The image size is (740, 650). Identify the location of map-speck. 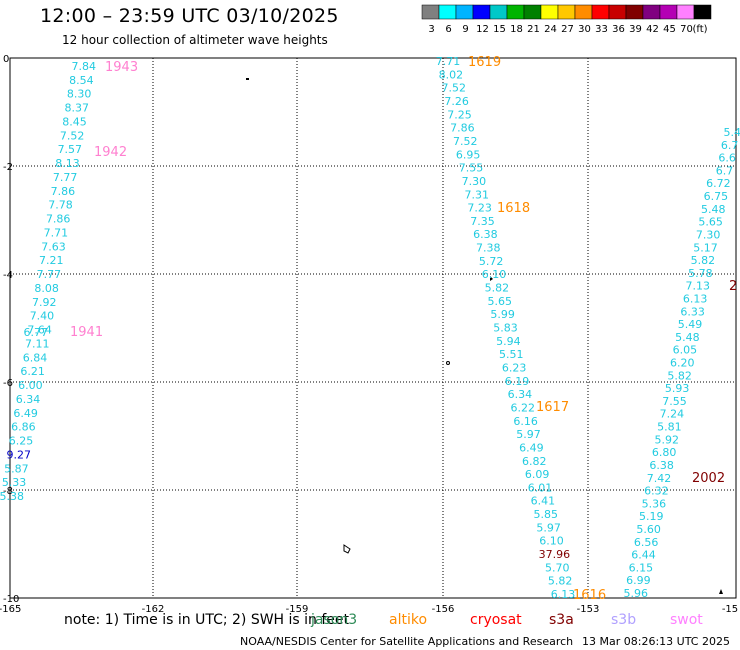
(247, 79).